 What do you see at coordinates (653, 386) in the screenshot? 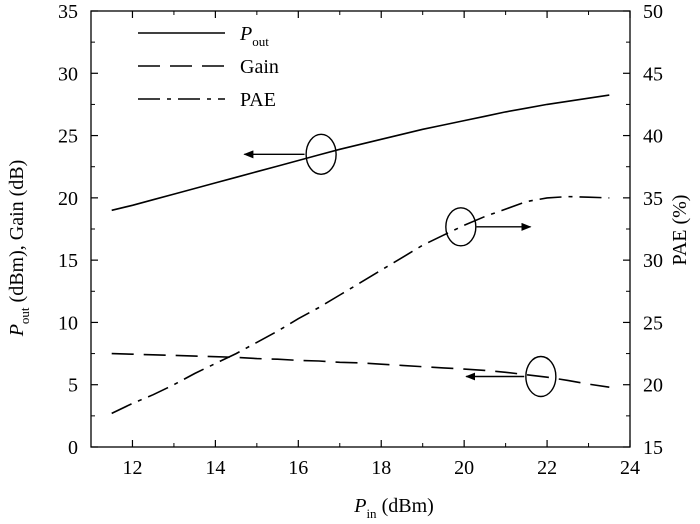
I see `y-right-tick-label-20: 20` at bounding box center [653, 386].